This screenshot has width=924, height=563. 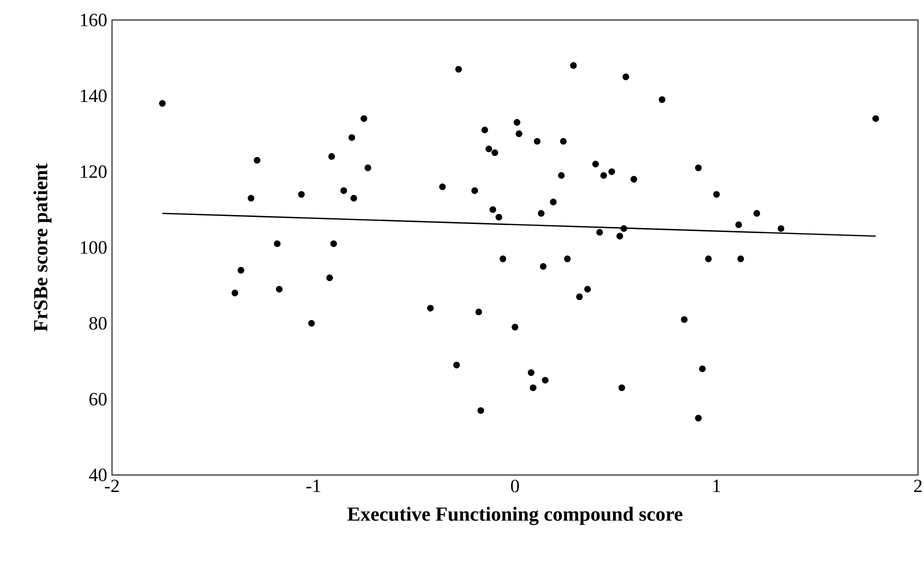 I want to click on x-axis-title: Executive Functioning compound score, so click(x=514, y=516).